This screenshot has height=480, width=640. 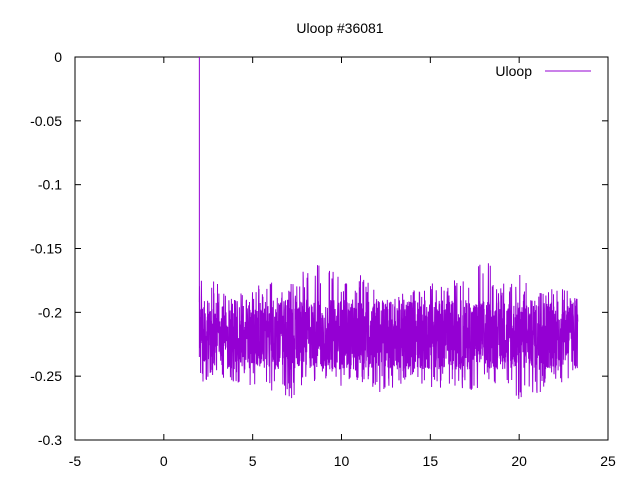 I want to click on x-tick-label: 25, so click(x=608, y=461).